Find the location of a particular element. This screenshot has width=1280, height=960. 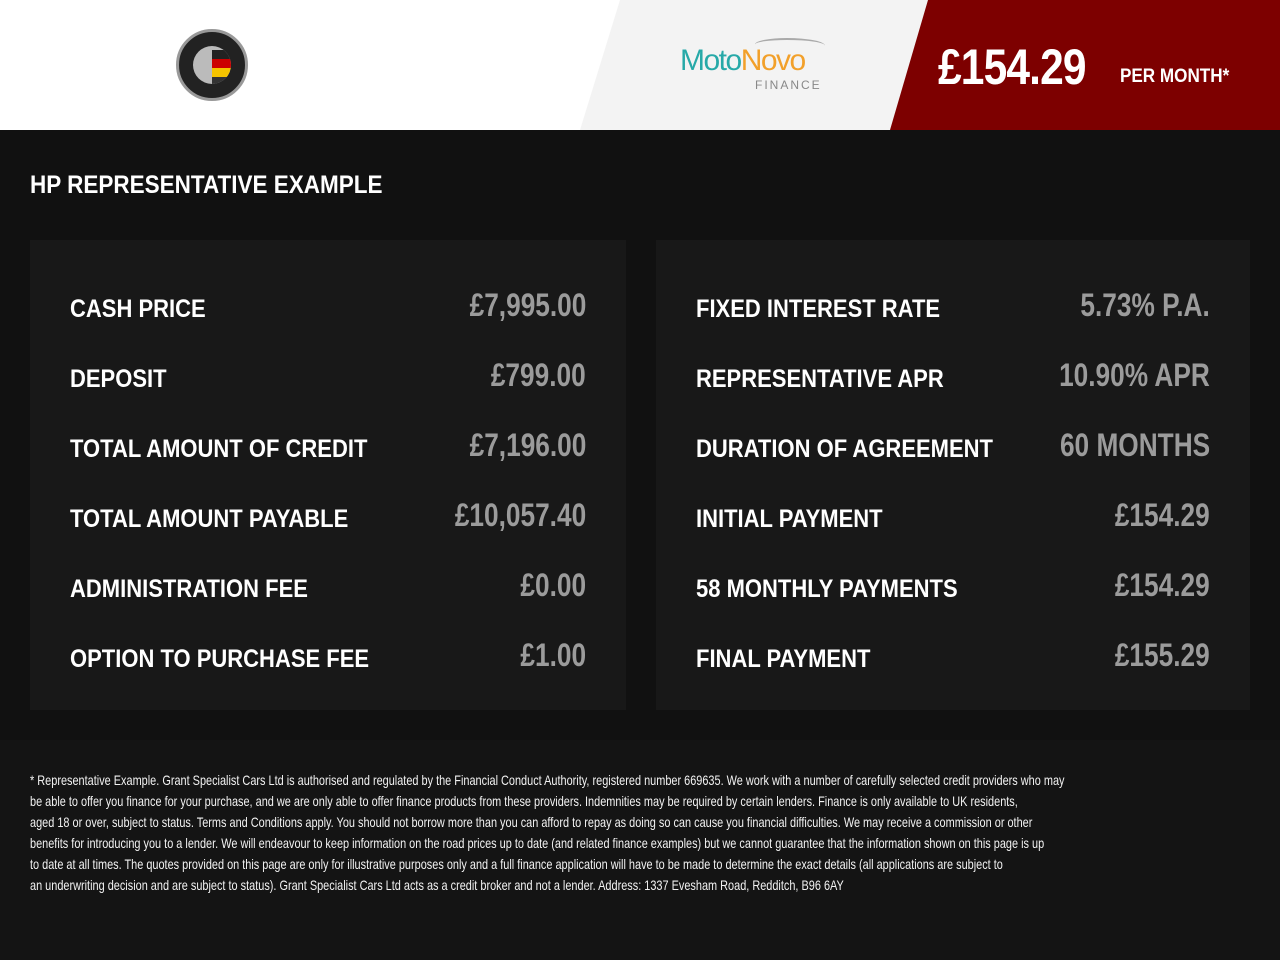

row-label: FINAL PAYMENT is located at coordinates (783, 659).